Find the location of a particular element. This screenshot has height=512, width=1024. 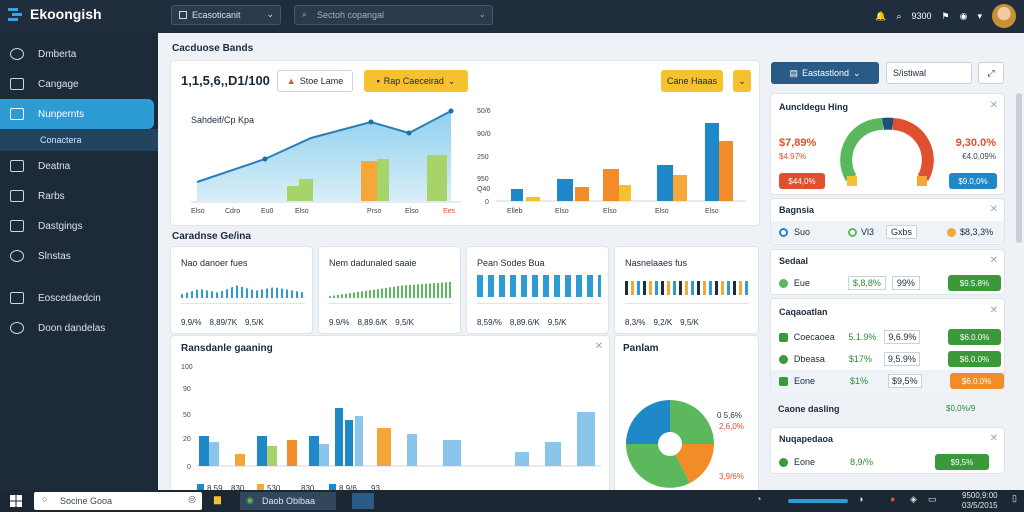

info-card-title: Nuqapedaoa is located at coordinates (806, 439).